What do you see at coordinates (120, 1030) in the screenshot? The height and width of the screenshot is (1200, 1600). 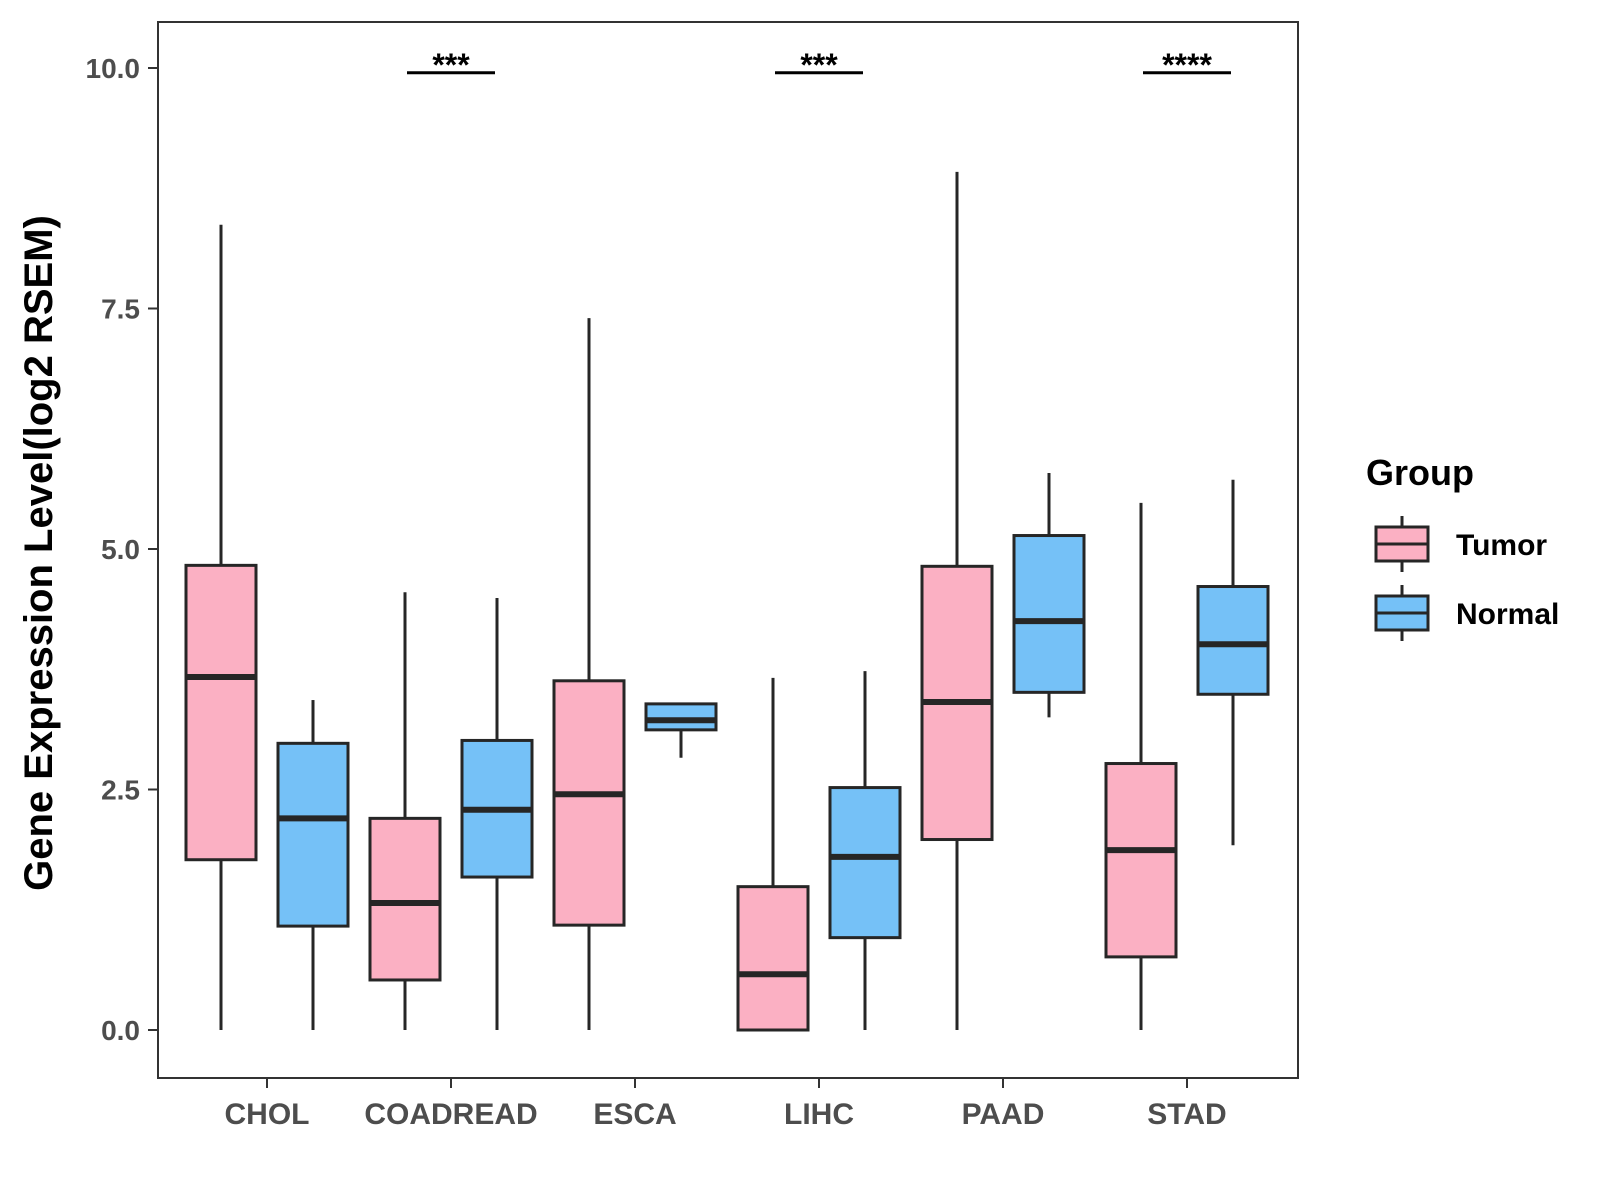 I see `y-tick-label: 0.0` at bounding box center [120, 1030].